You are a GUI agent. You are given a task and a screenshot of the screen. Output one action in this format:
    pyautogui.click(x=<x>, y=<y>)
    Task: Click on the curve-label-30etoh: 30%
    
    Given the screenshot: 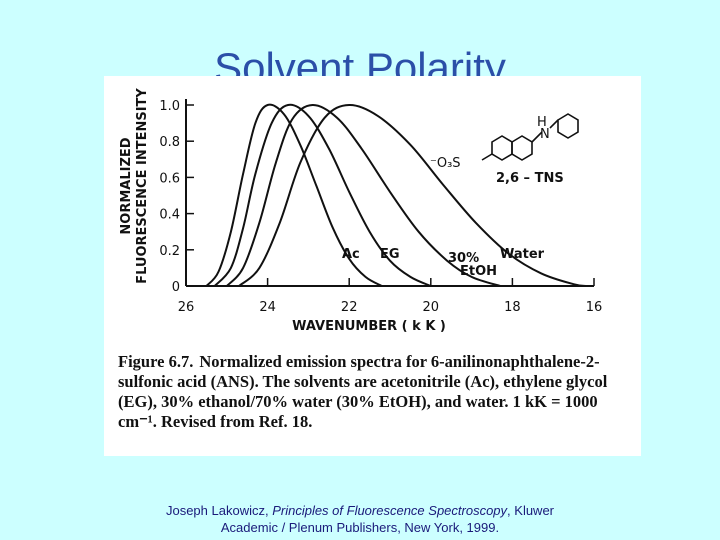 What is the action you would take?
    pyautogui.click(x=463, y=258)
    